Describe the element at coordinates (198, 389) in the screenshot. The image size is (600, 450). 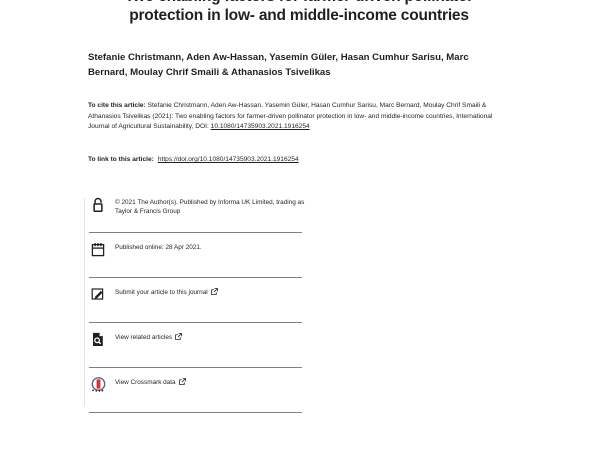
I see `crossmark-row: View Crossmark data` at that location.